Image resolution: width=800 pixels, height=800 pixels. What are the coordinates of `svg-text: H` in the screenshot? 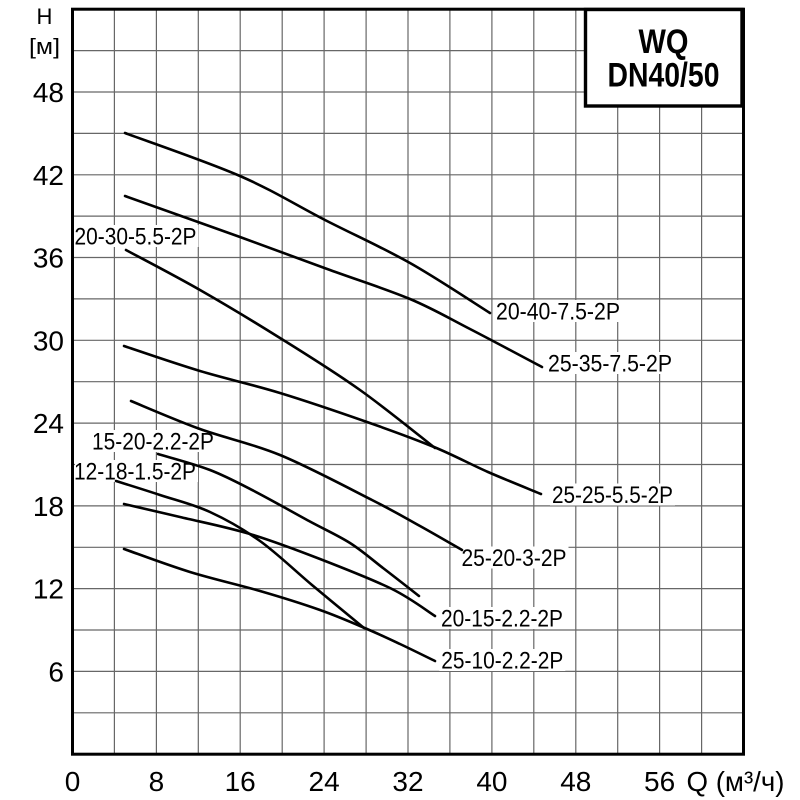 It's located at (45, 16).